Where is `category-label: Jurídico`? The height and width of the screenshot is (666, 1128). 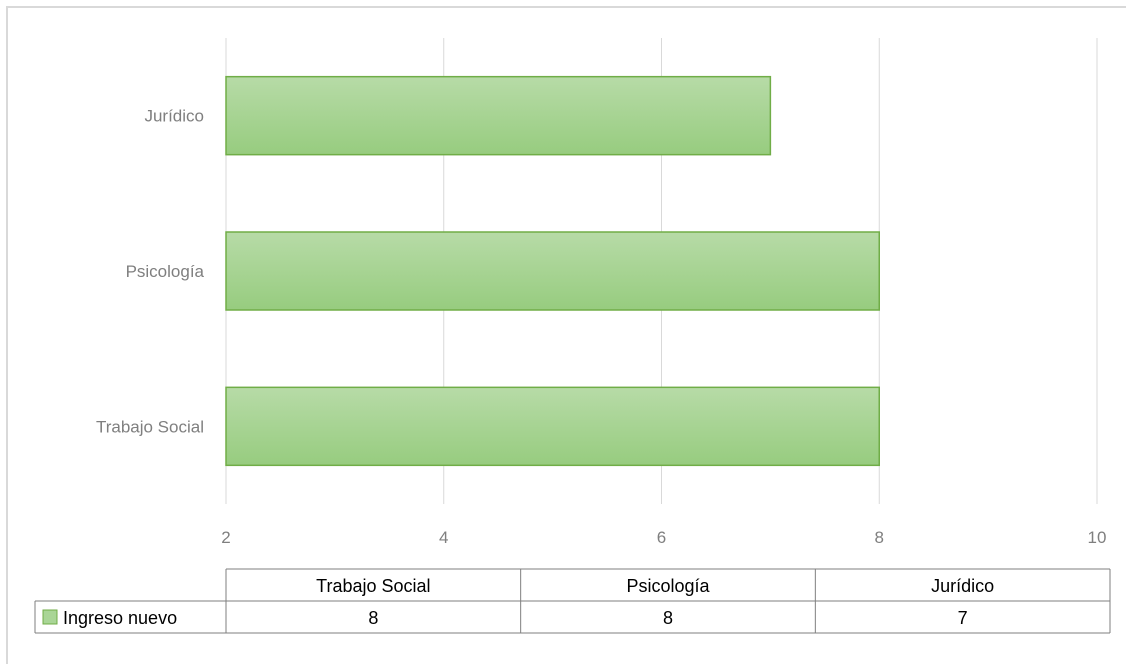 category-label: Jurídico is located at coordinates (174, 116).